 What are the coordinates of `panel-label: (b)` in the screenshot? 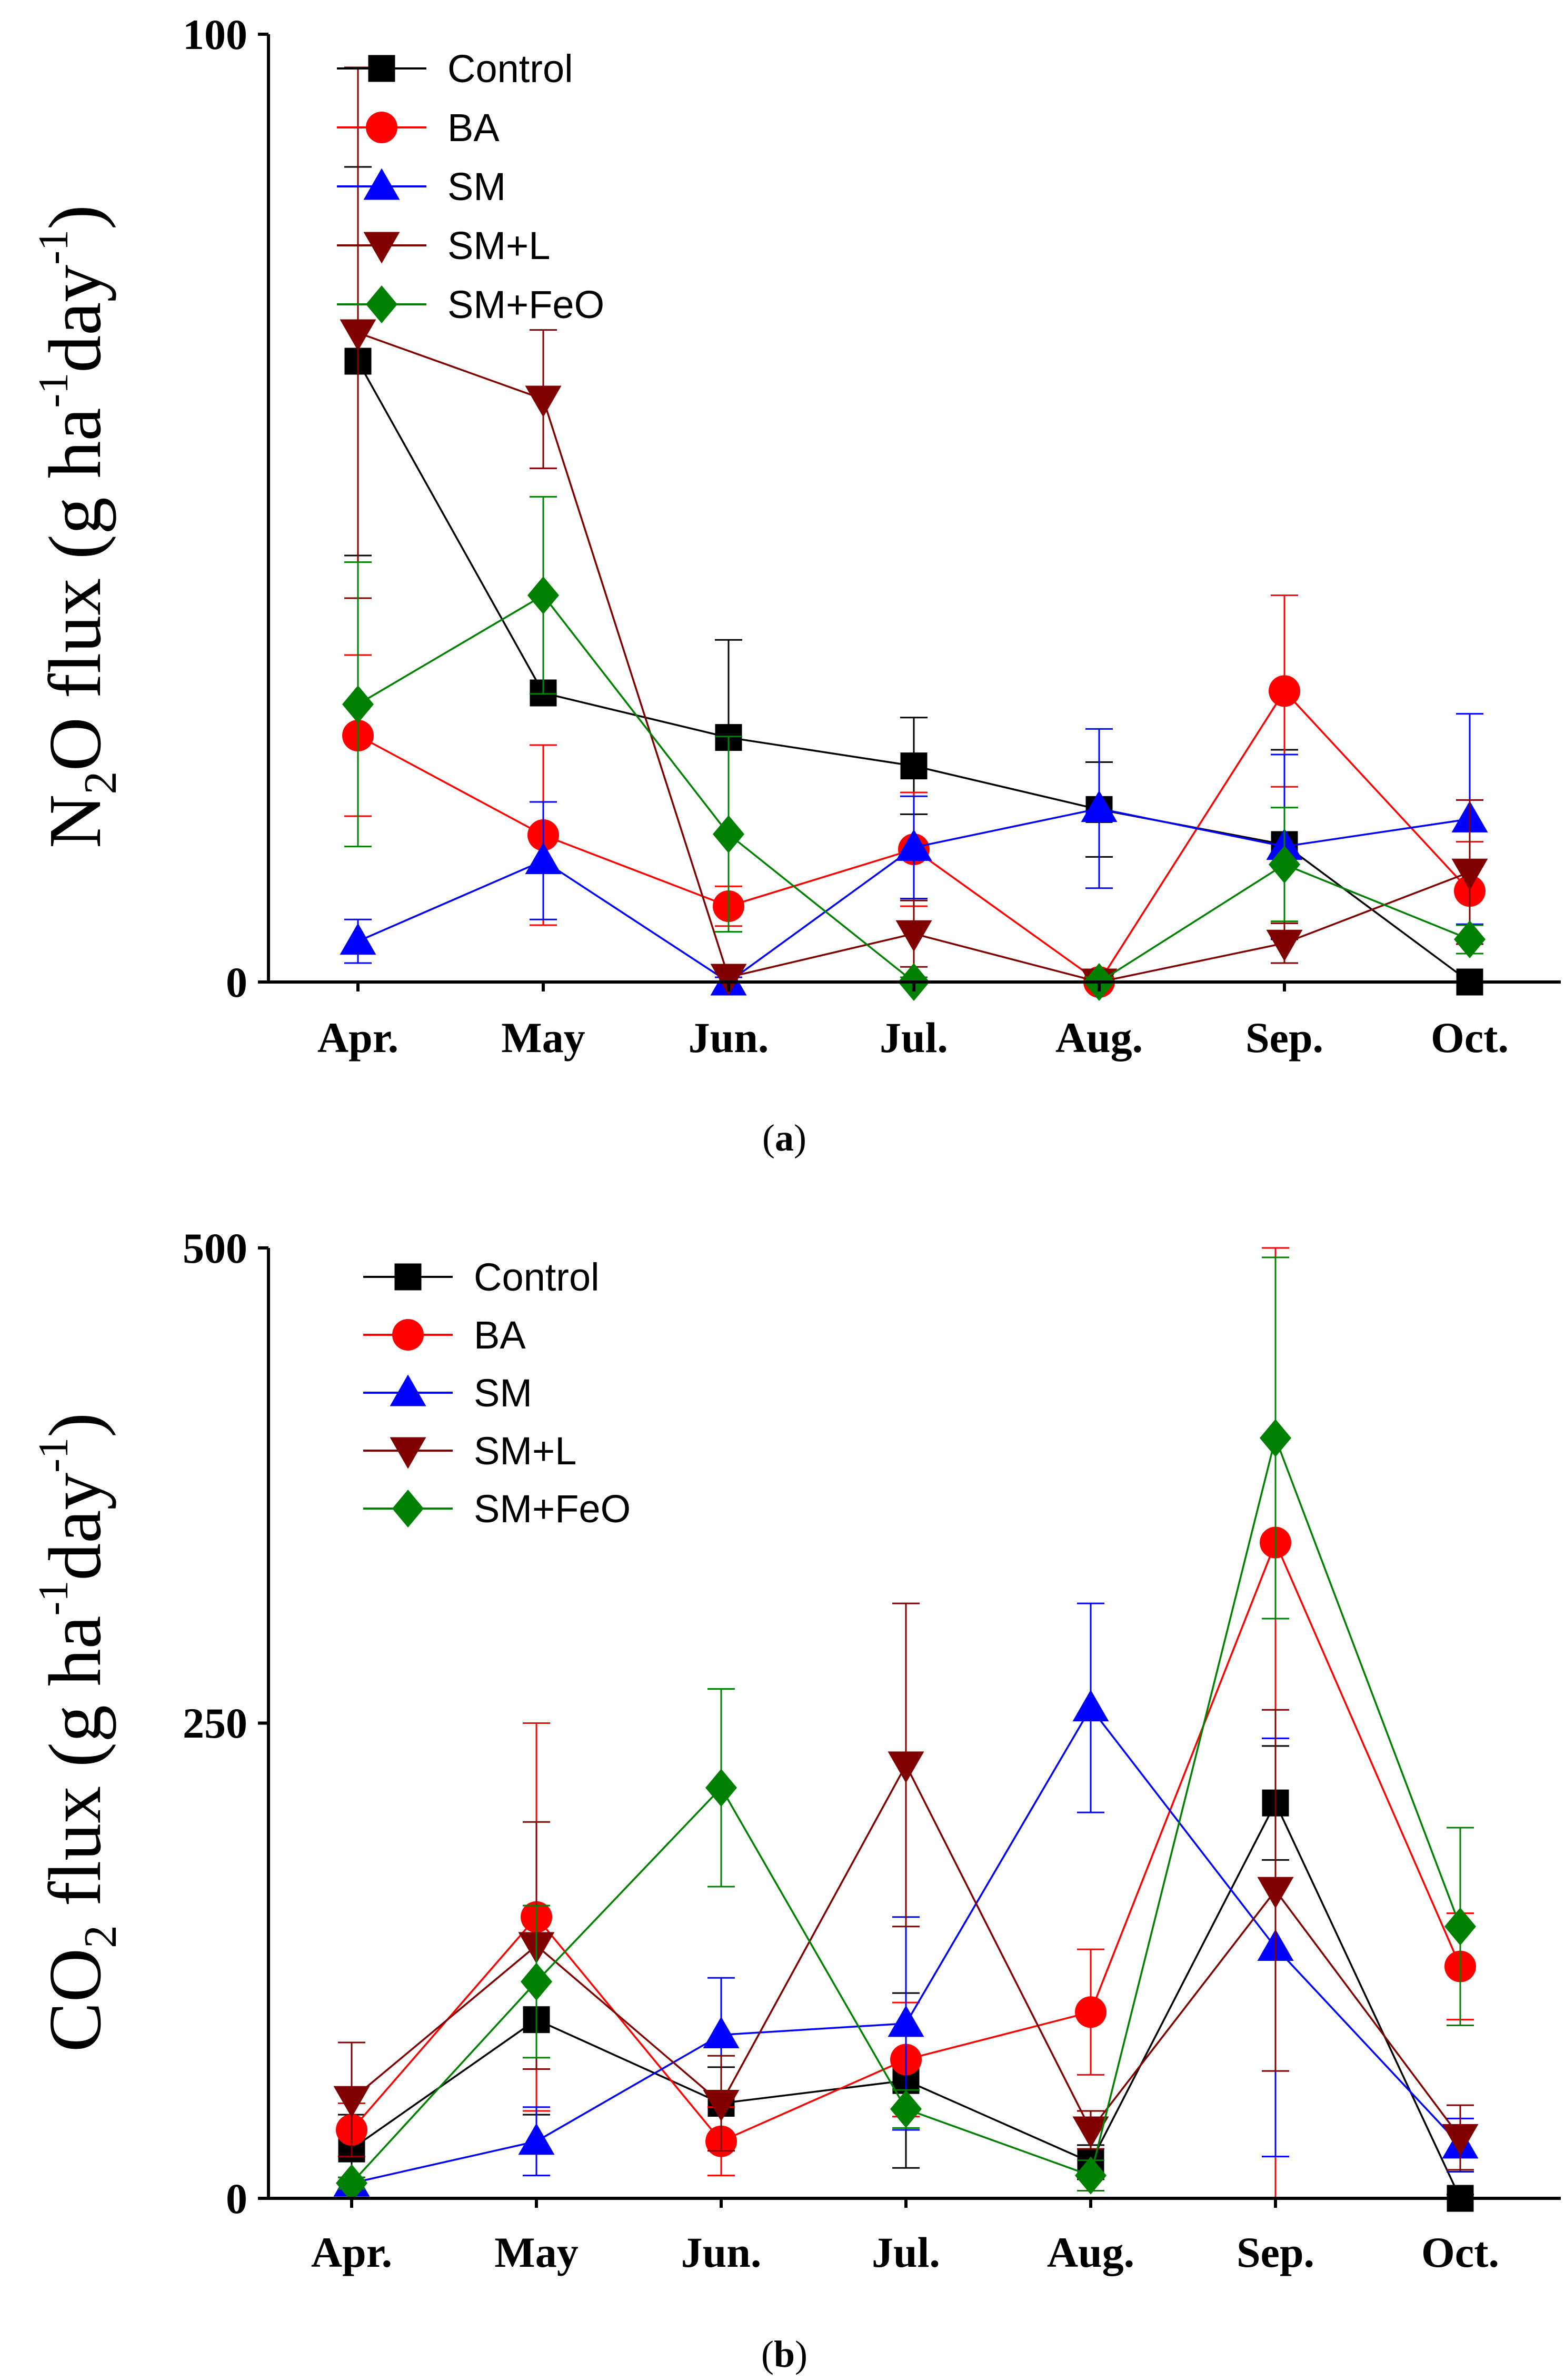 It's located at (784, 2354).